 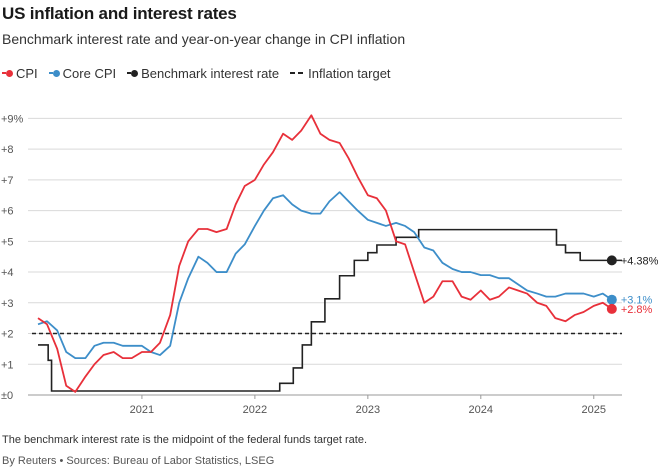 What do you see at coordinates (297, 73) in the screenshot?
I see `dashed-line-icon` at bounding box center [297, 73].